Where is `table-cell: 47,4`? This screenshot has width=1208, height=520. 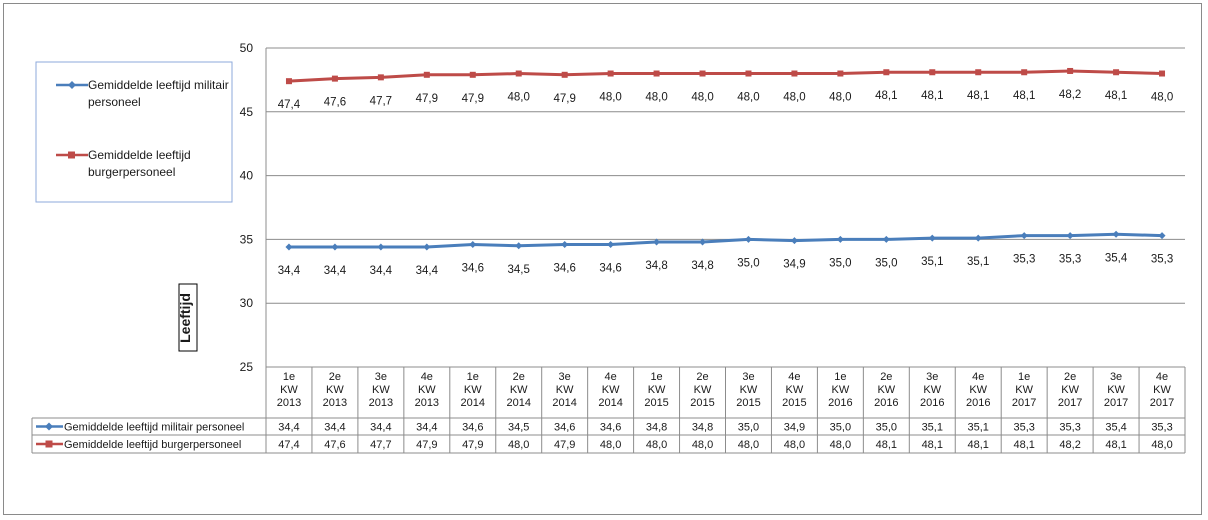 table-cell: 47,4 is located at coordinates (288, 445).